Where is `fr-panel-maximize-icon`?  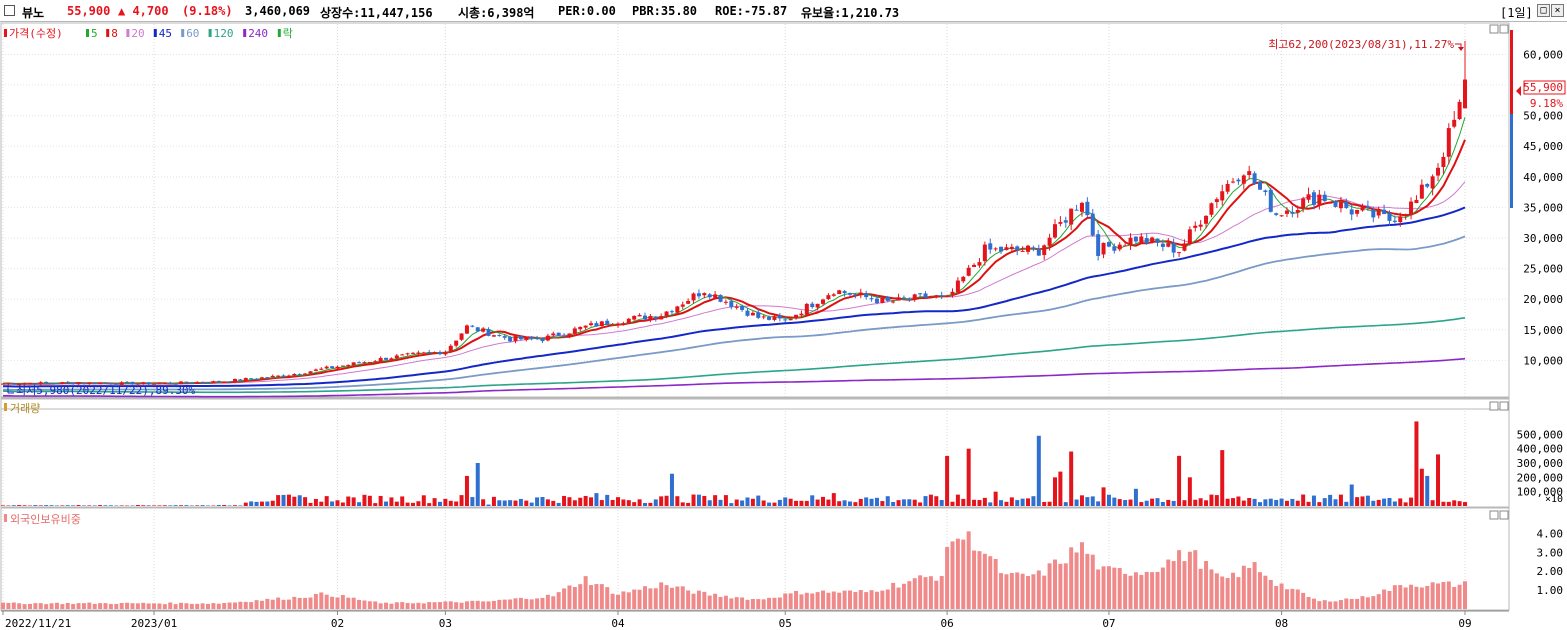
fr-panel-maximize-icon is located at coordinates (1494, 515).